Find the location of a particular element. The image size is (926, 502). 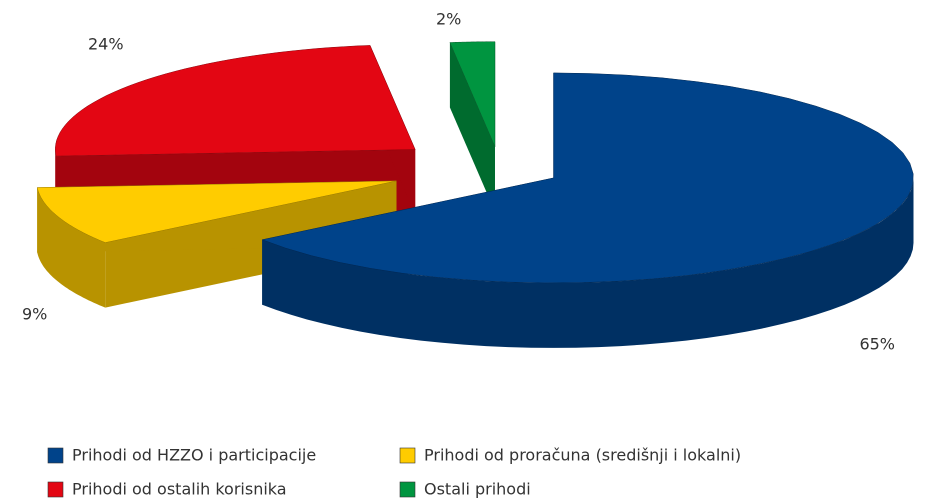

data-label: 24% is located at coordinates (106, 44).